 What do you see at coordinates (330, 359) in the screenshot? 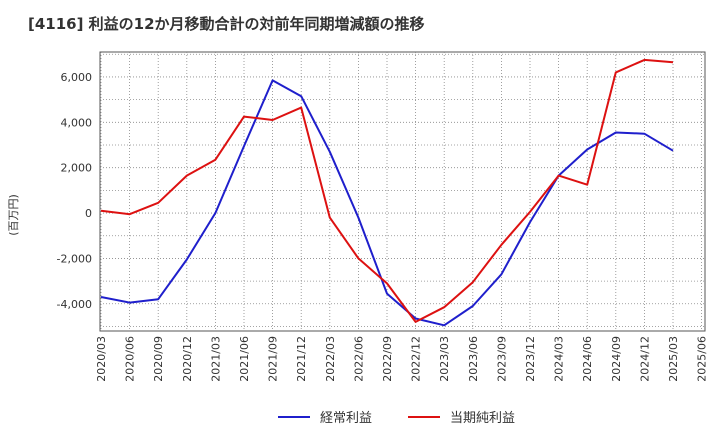
I see `x-tick-label: 2022/03` at bounding box center [330, 359].